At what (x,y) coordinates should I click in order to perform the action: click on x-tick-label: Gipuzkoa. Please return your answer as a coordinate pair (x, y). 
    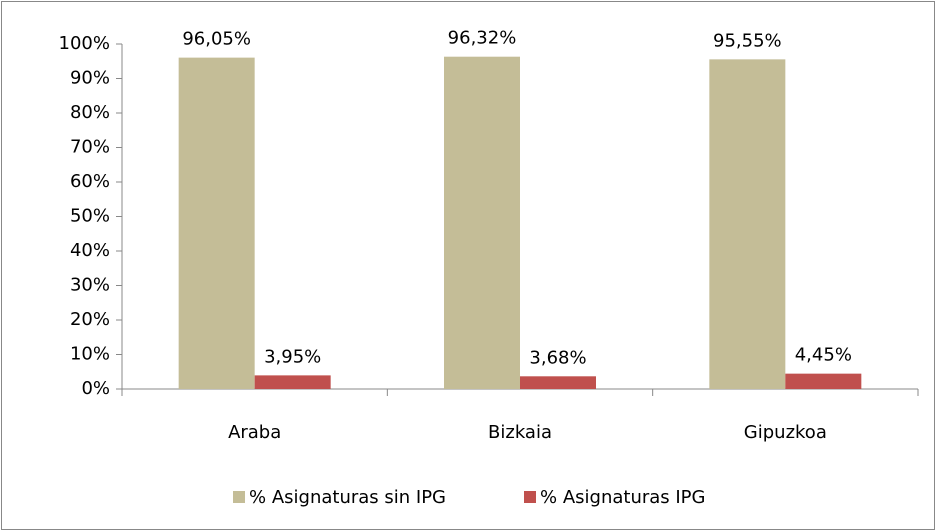
    Looking at the image, I should click on (785, 432).